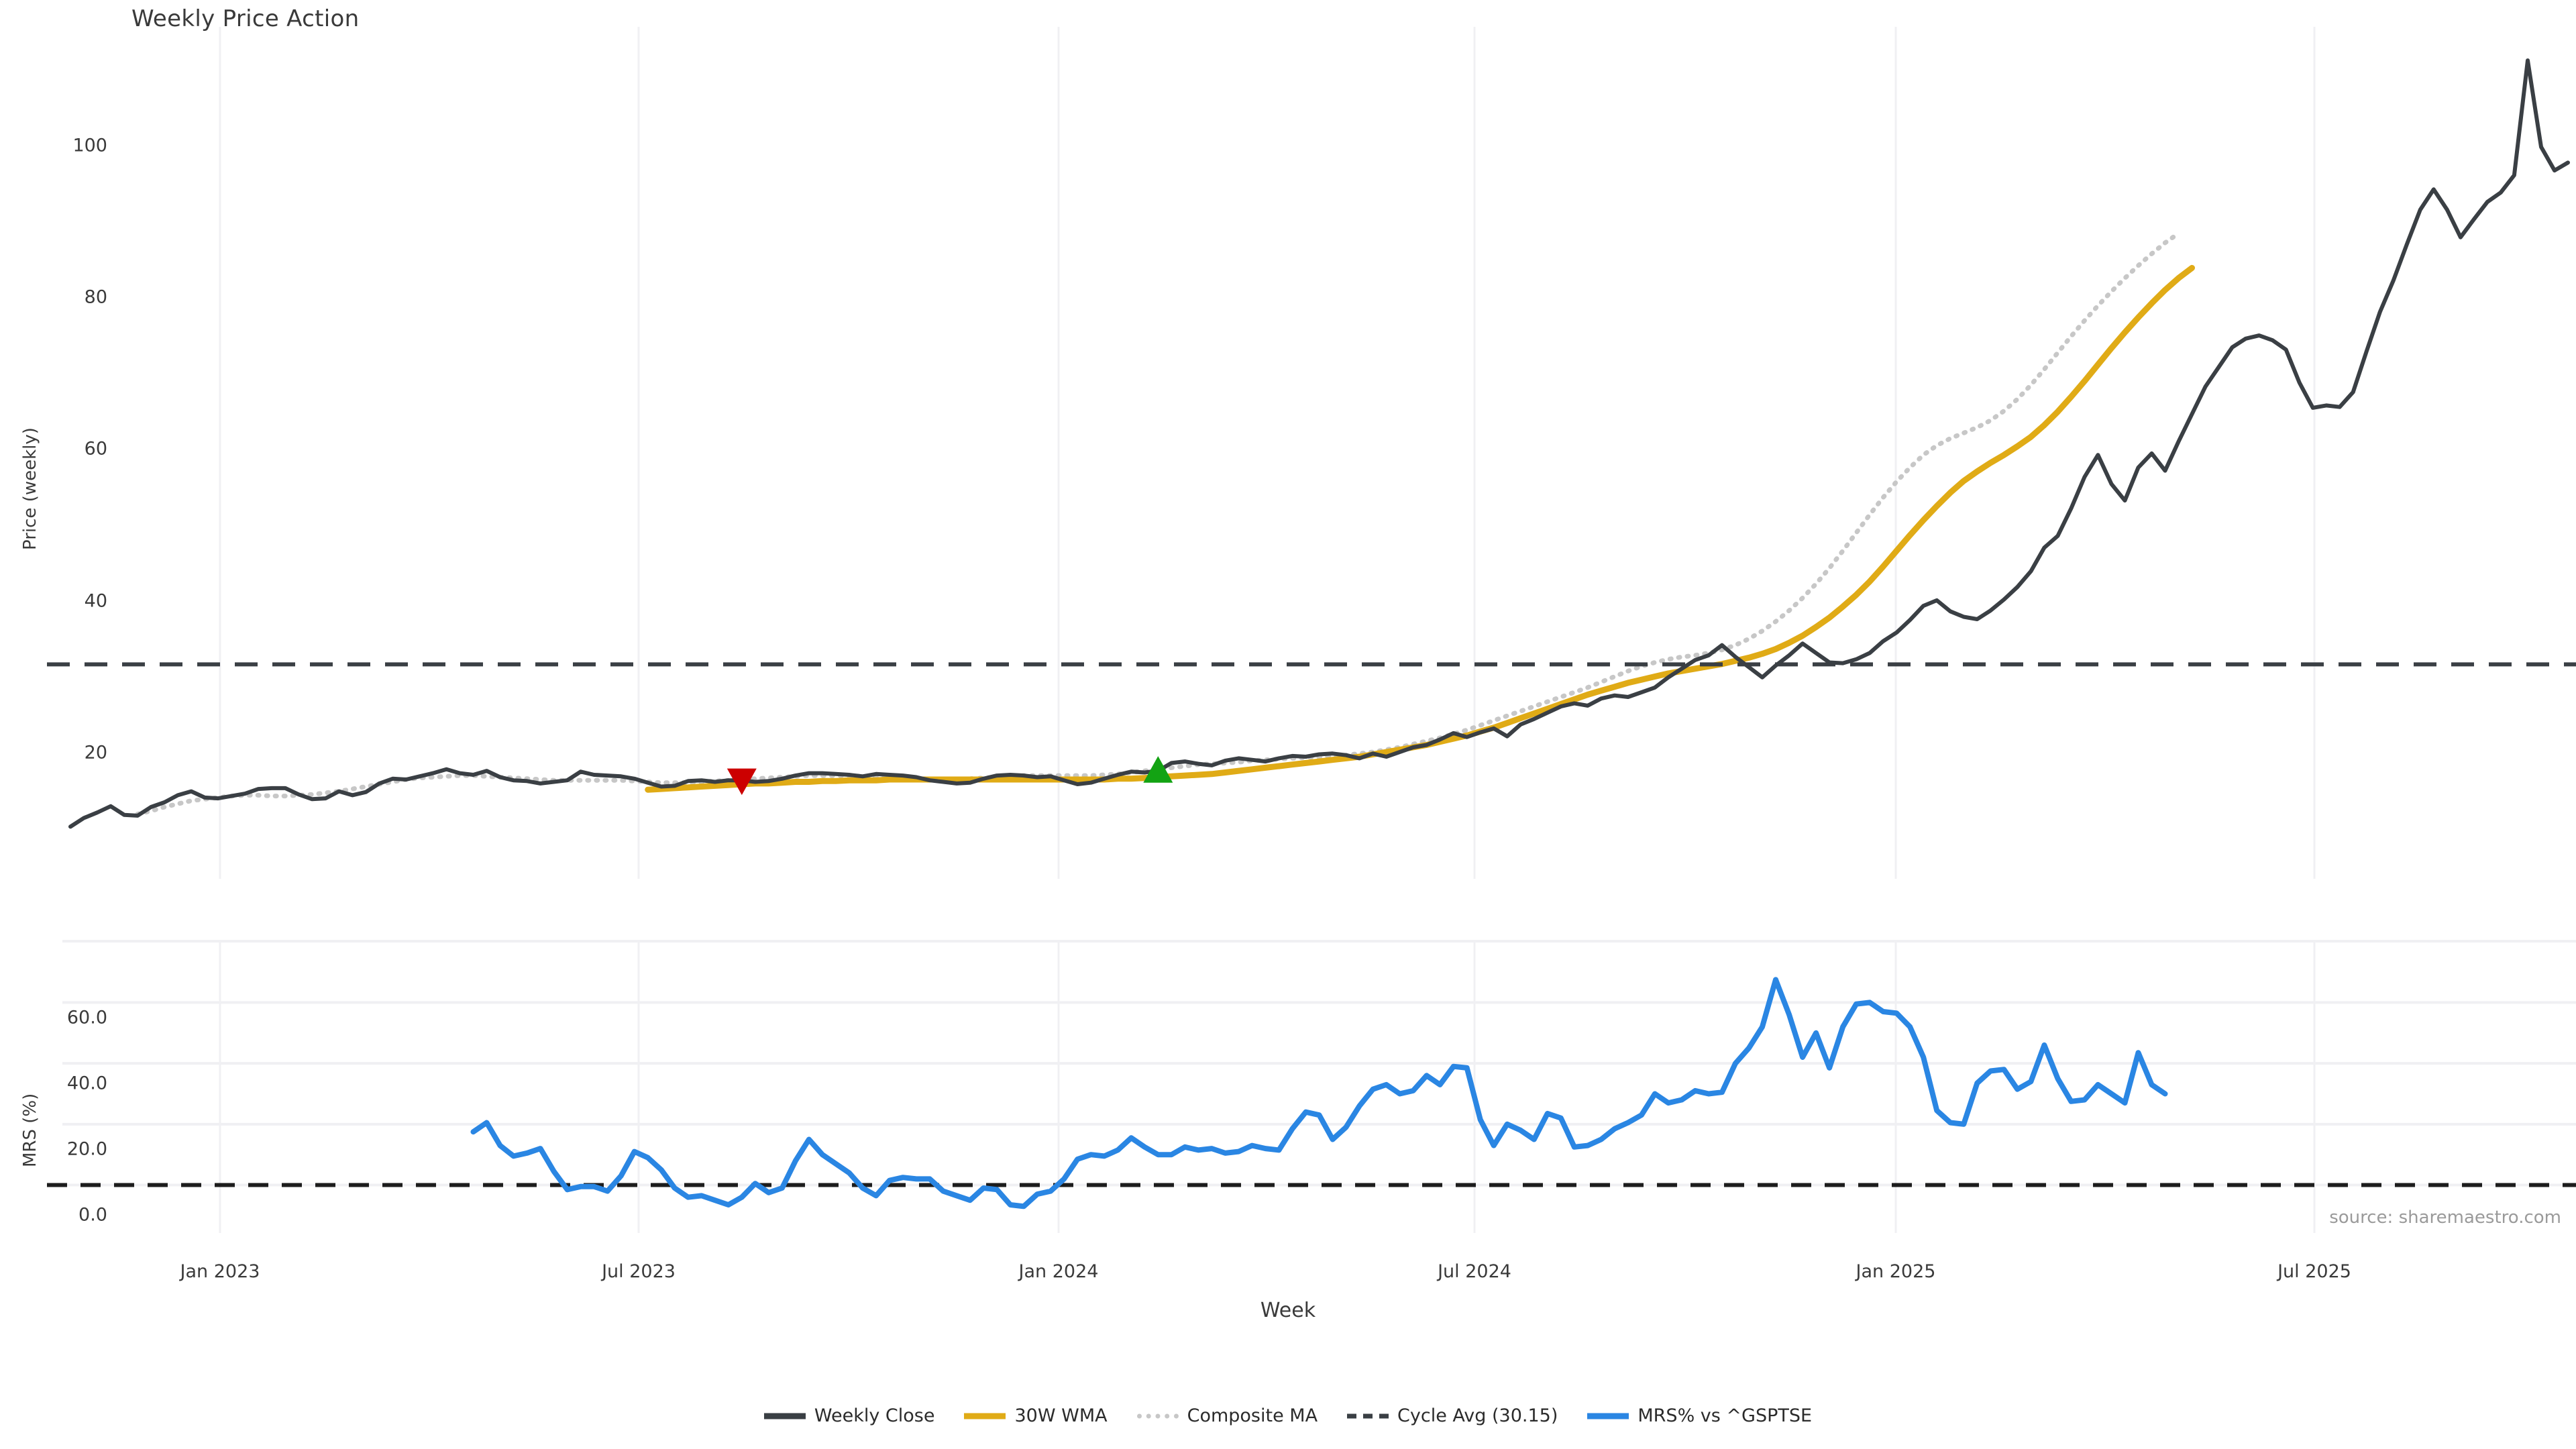 Image resolution: width=2576 pixels, height=1449 pixels. Describe the element at coordinates (86, 1017) in the screenshot. I see `mrs-ytick: 60.0` at that location.